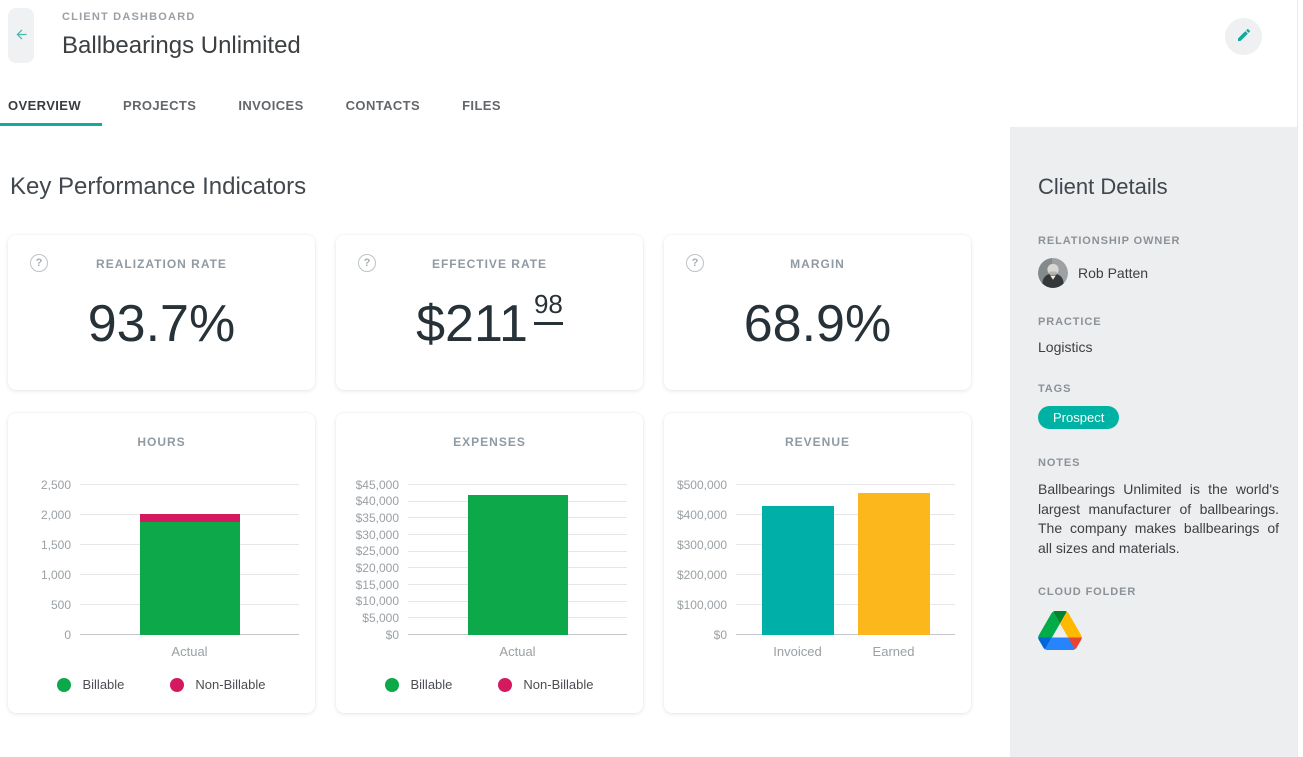  I want to click on y-tick-label: $35,000, so click(377, 517).